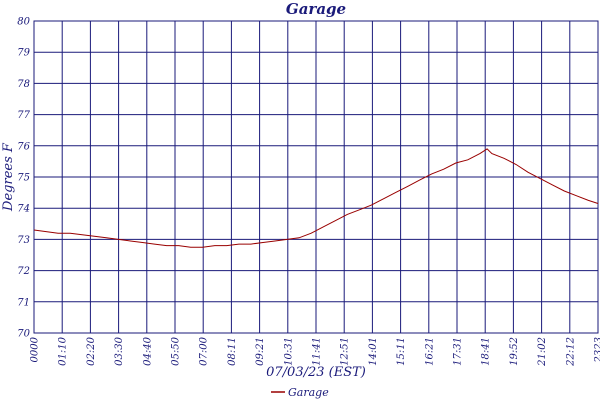  What do you see at coordinates (401, 351) in the screenshot?
I see `x-tick-label: 15:11` at bounding box center [401, 351].